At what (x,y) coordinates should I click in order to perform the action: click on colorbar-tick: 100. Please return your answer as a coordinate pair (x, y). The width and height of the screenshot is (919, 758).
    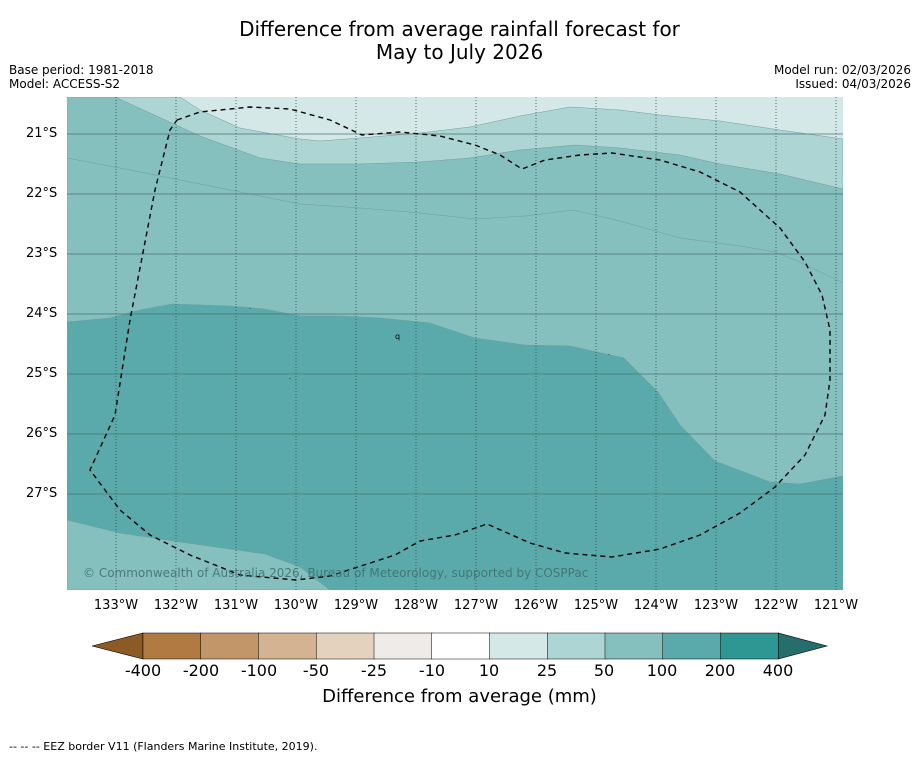
    Looking at the image, I should click on (662, 670).